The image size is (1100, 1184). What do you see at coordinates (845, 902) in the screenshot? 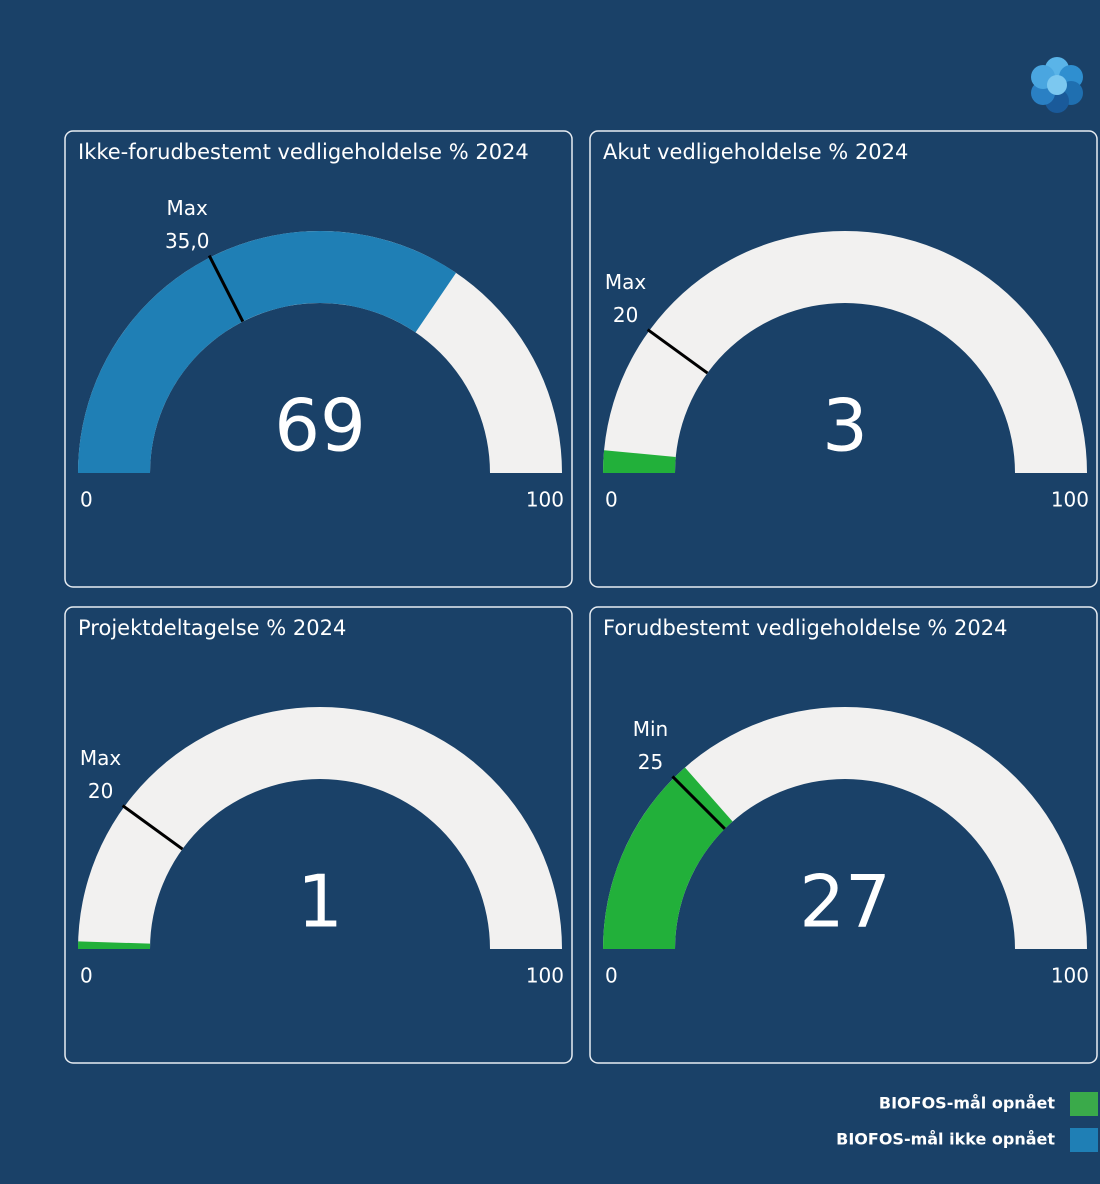
I see `gauge-value: 27` at bounding box center [845, 902].